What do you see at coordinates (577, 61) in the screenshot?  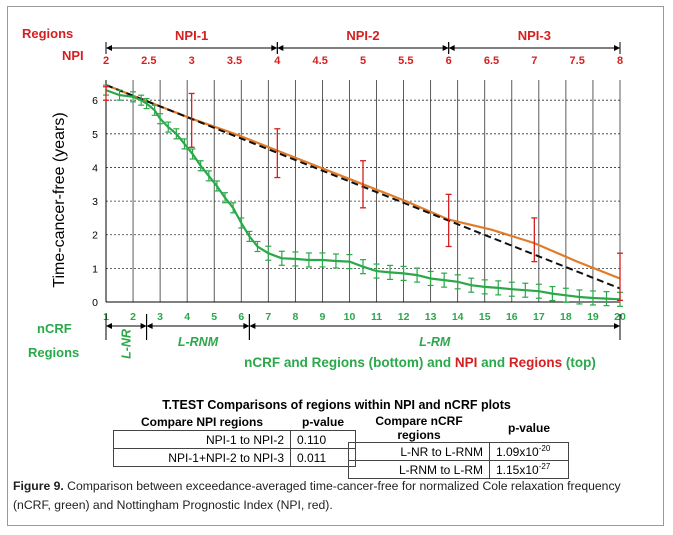 I see `npi-tick-label: 7.5` at bounding box center [577, 61].